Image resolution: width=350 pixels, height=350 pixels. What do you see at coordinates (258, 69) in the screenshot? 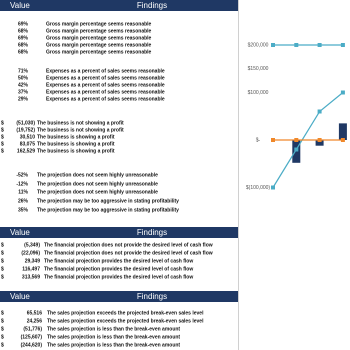
I see `y-tick-label: $150,000` at bounding box center [258, 69].